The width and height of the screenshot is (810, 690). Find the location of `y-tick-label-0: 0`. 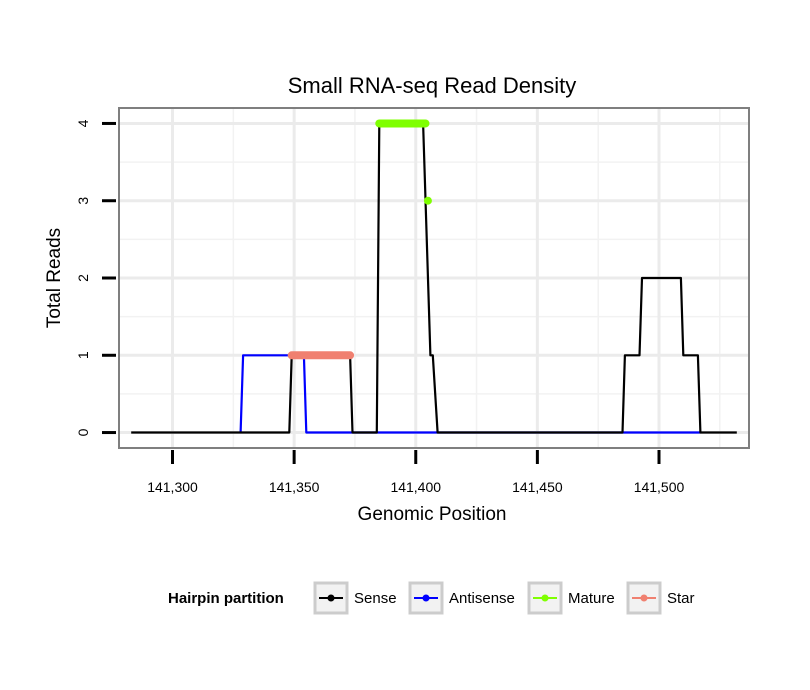

y-tick-label-0: 0 is located at coordinates (83, 432).